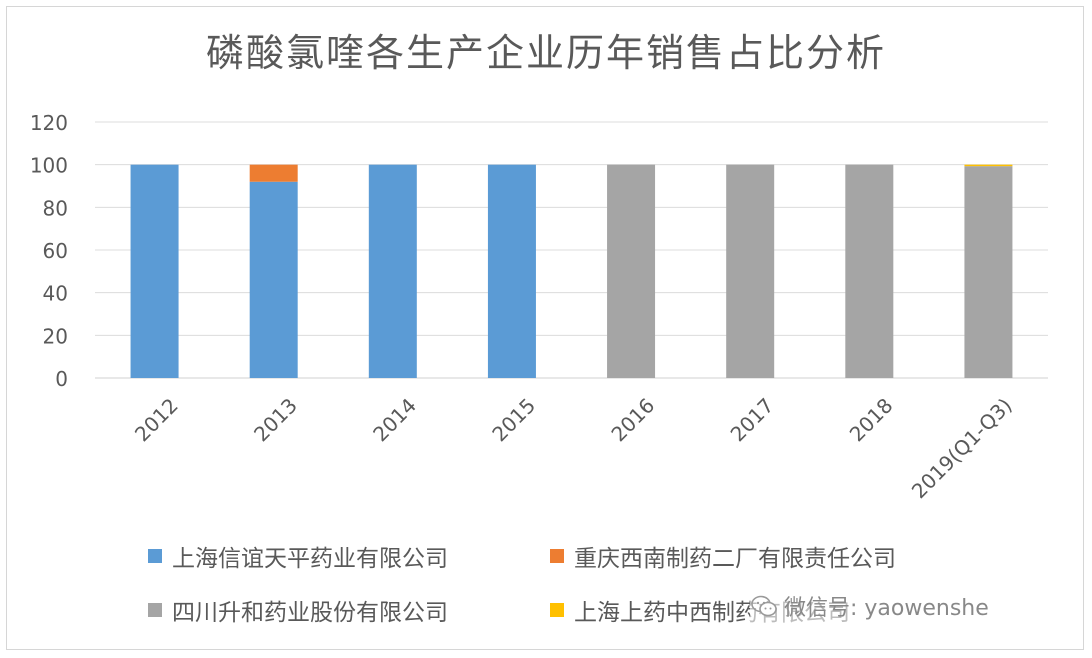  What do you see at coordinates (55, 294) in the screenshot?
I see `y-tick-label-40: 40` at bounding box center [55, 294].